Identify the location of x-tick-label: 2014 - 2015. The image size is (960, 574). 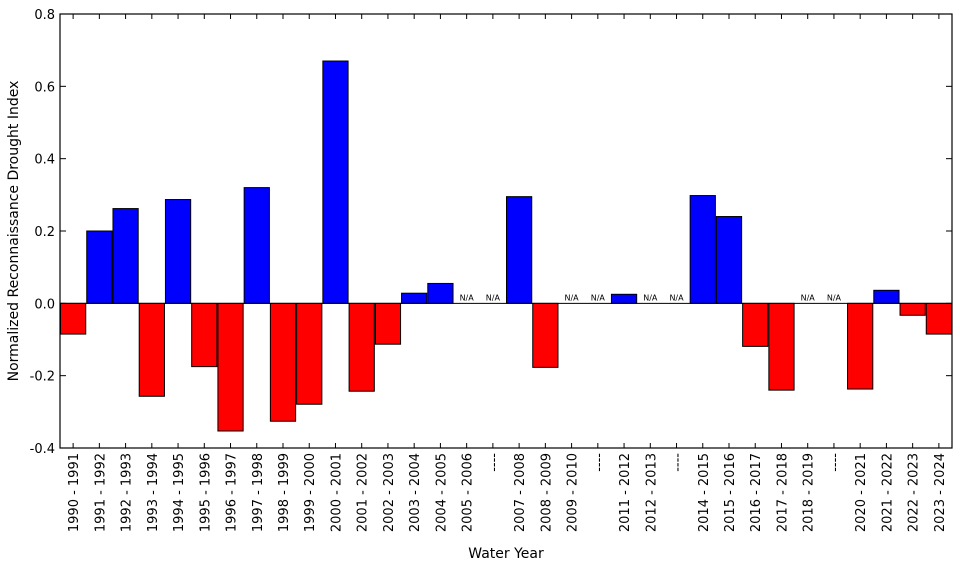
(704, 492).